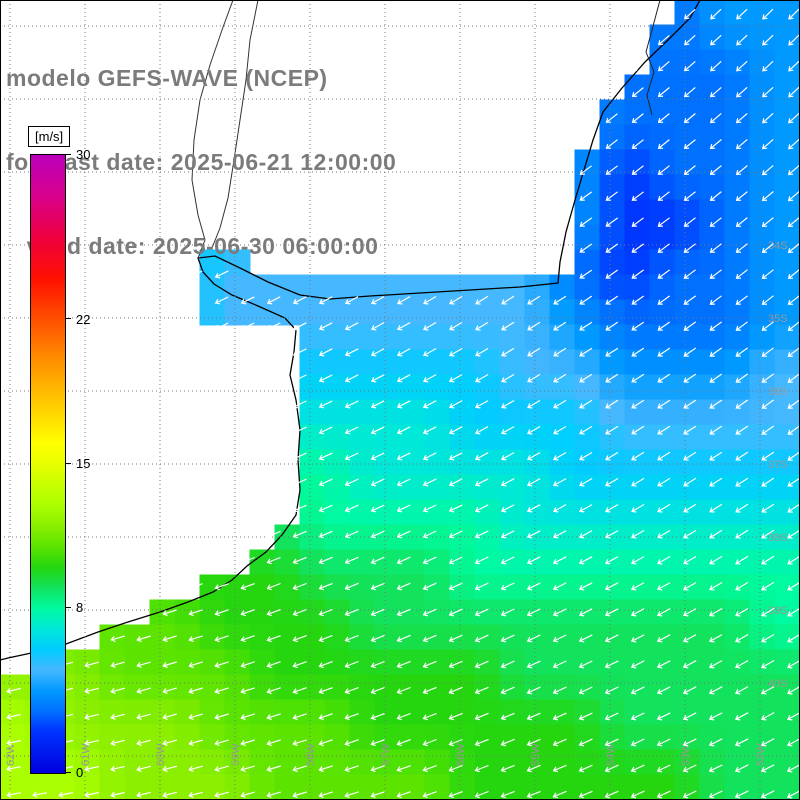 Image resolution: width=800 pixels, height=800 pixels. What do you see at coordinates (778, 246) in the screenshot?
I see `lat-label: 34S` at bounding box center [778, 246].